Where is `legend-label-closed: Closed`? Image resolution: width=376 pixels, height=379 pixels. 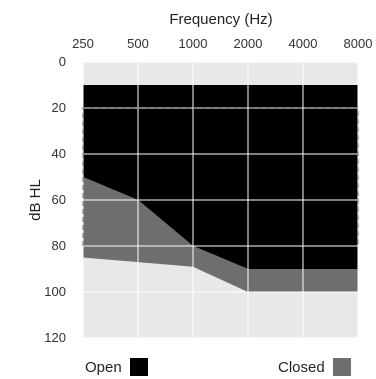 legend-label-closed: Closed is located at coordinates (301, 367).